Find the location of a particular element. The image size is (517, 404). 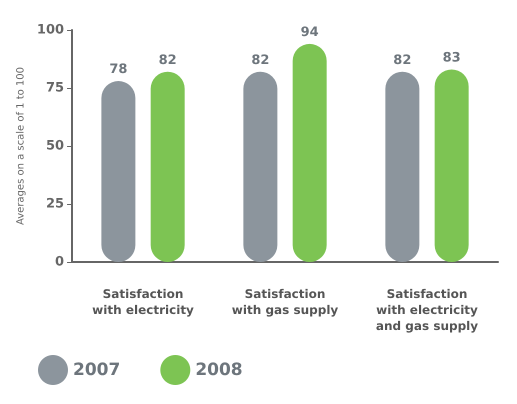

x-tick-label: Satisfaction with gas supply is located at coordinates (285, 302).